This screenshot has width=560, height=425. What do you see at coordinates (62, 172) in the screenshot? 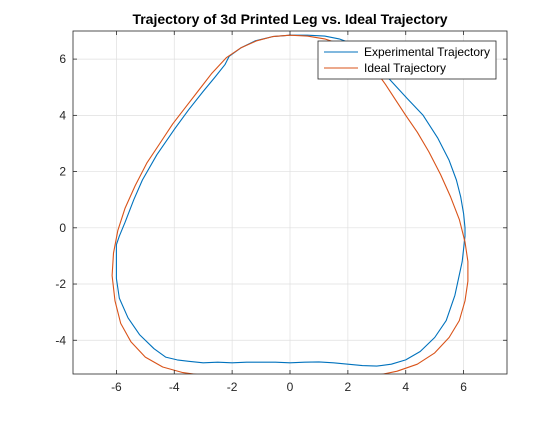
I see `y-tick-label: 2` at bounding box center [62, 172].